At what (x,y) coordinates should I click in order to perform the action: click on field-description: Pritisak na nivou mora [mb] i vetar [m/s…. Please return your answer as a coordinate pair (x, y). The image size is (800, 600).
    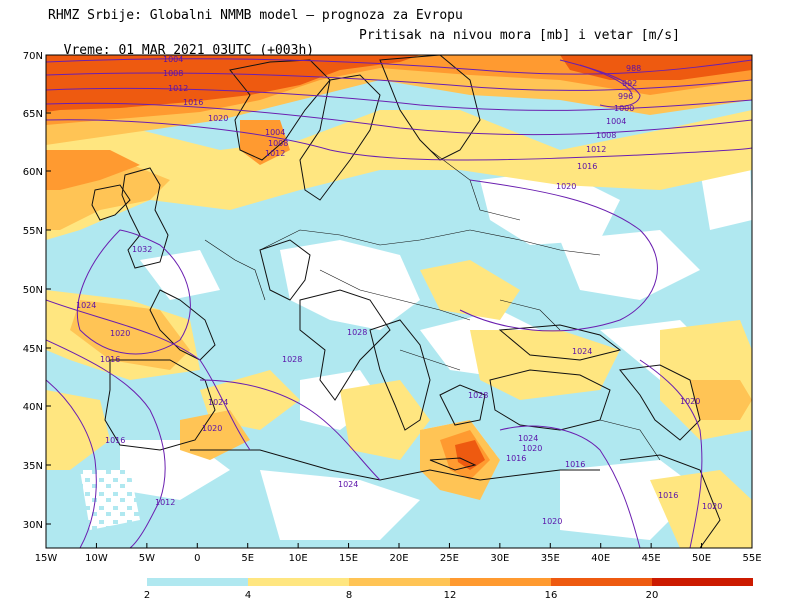
    Looking at the image, I should click on (519, 35).